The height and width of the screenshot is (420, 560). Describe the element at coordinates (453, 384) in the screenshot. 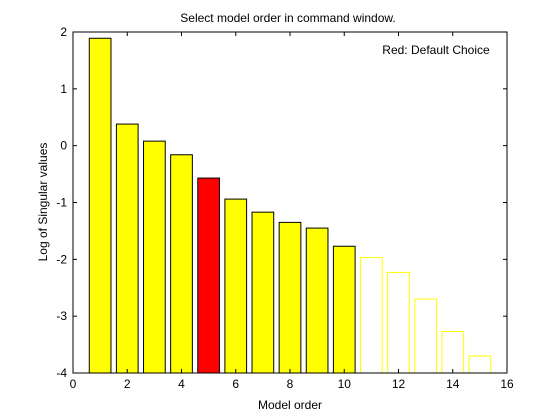

I see `x-tick-label: 14` at that location.